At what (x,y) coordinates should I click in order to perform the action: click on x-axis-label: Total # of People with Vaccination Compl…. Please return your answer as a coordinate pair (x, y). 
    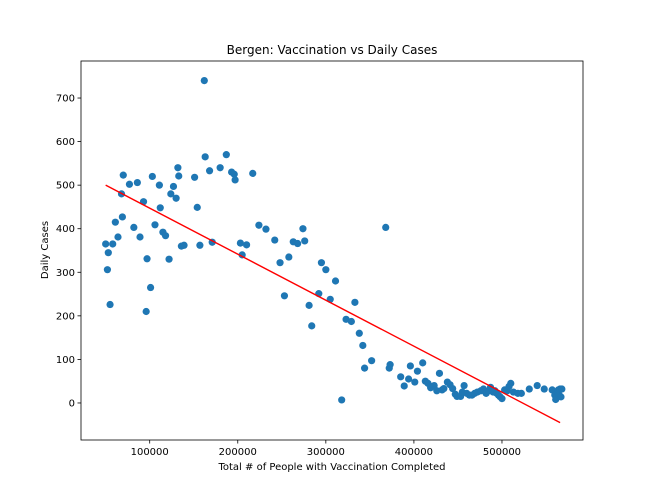
    Looking at the image, I should click on (331, 467).